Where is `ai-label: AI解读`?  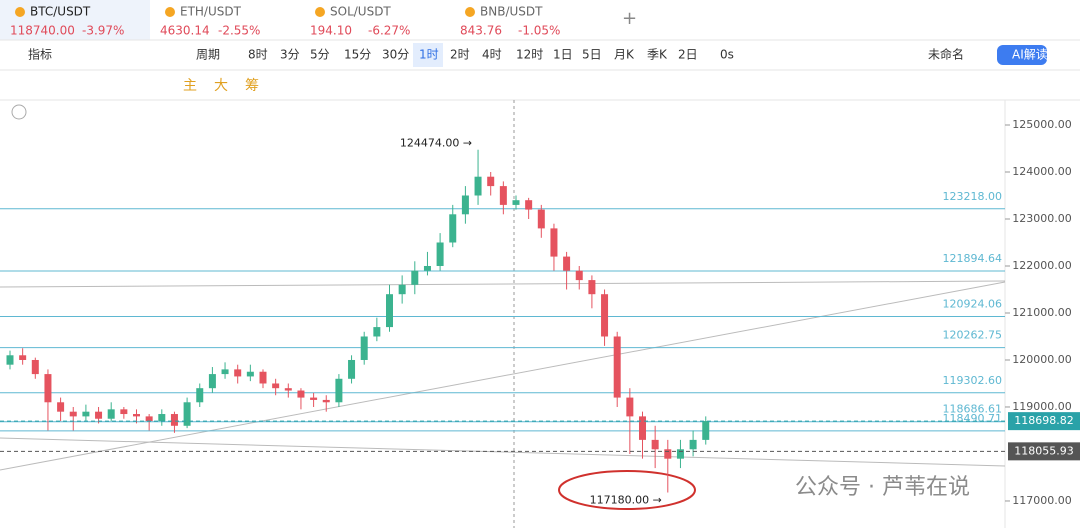
ai-label: AI解读 is located at coordinates (1030, 55).